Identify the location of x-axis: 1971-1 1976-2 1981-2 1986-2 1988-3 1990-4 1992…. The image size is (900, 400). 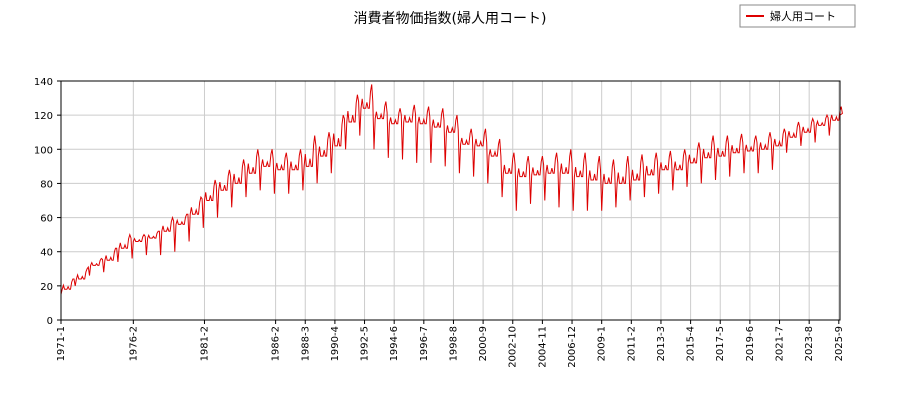
(450, 344).